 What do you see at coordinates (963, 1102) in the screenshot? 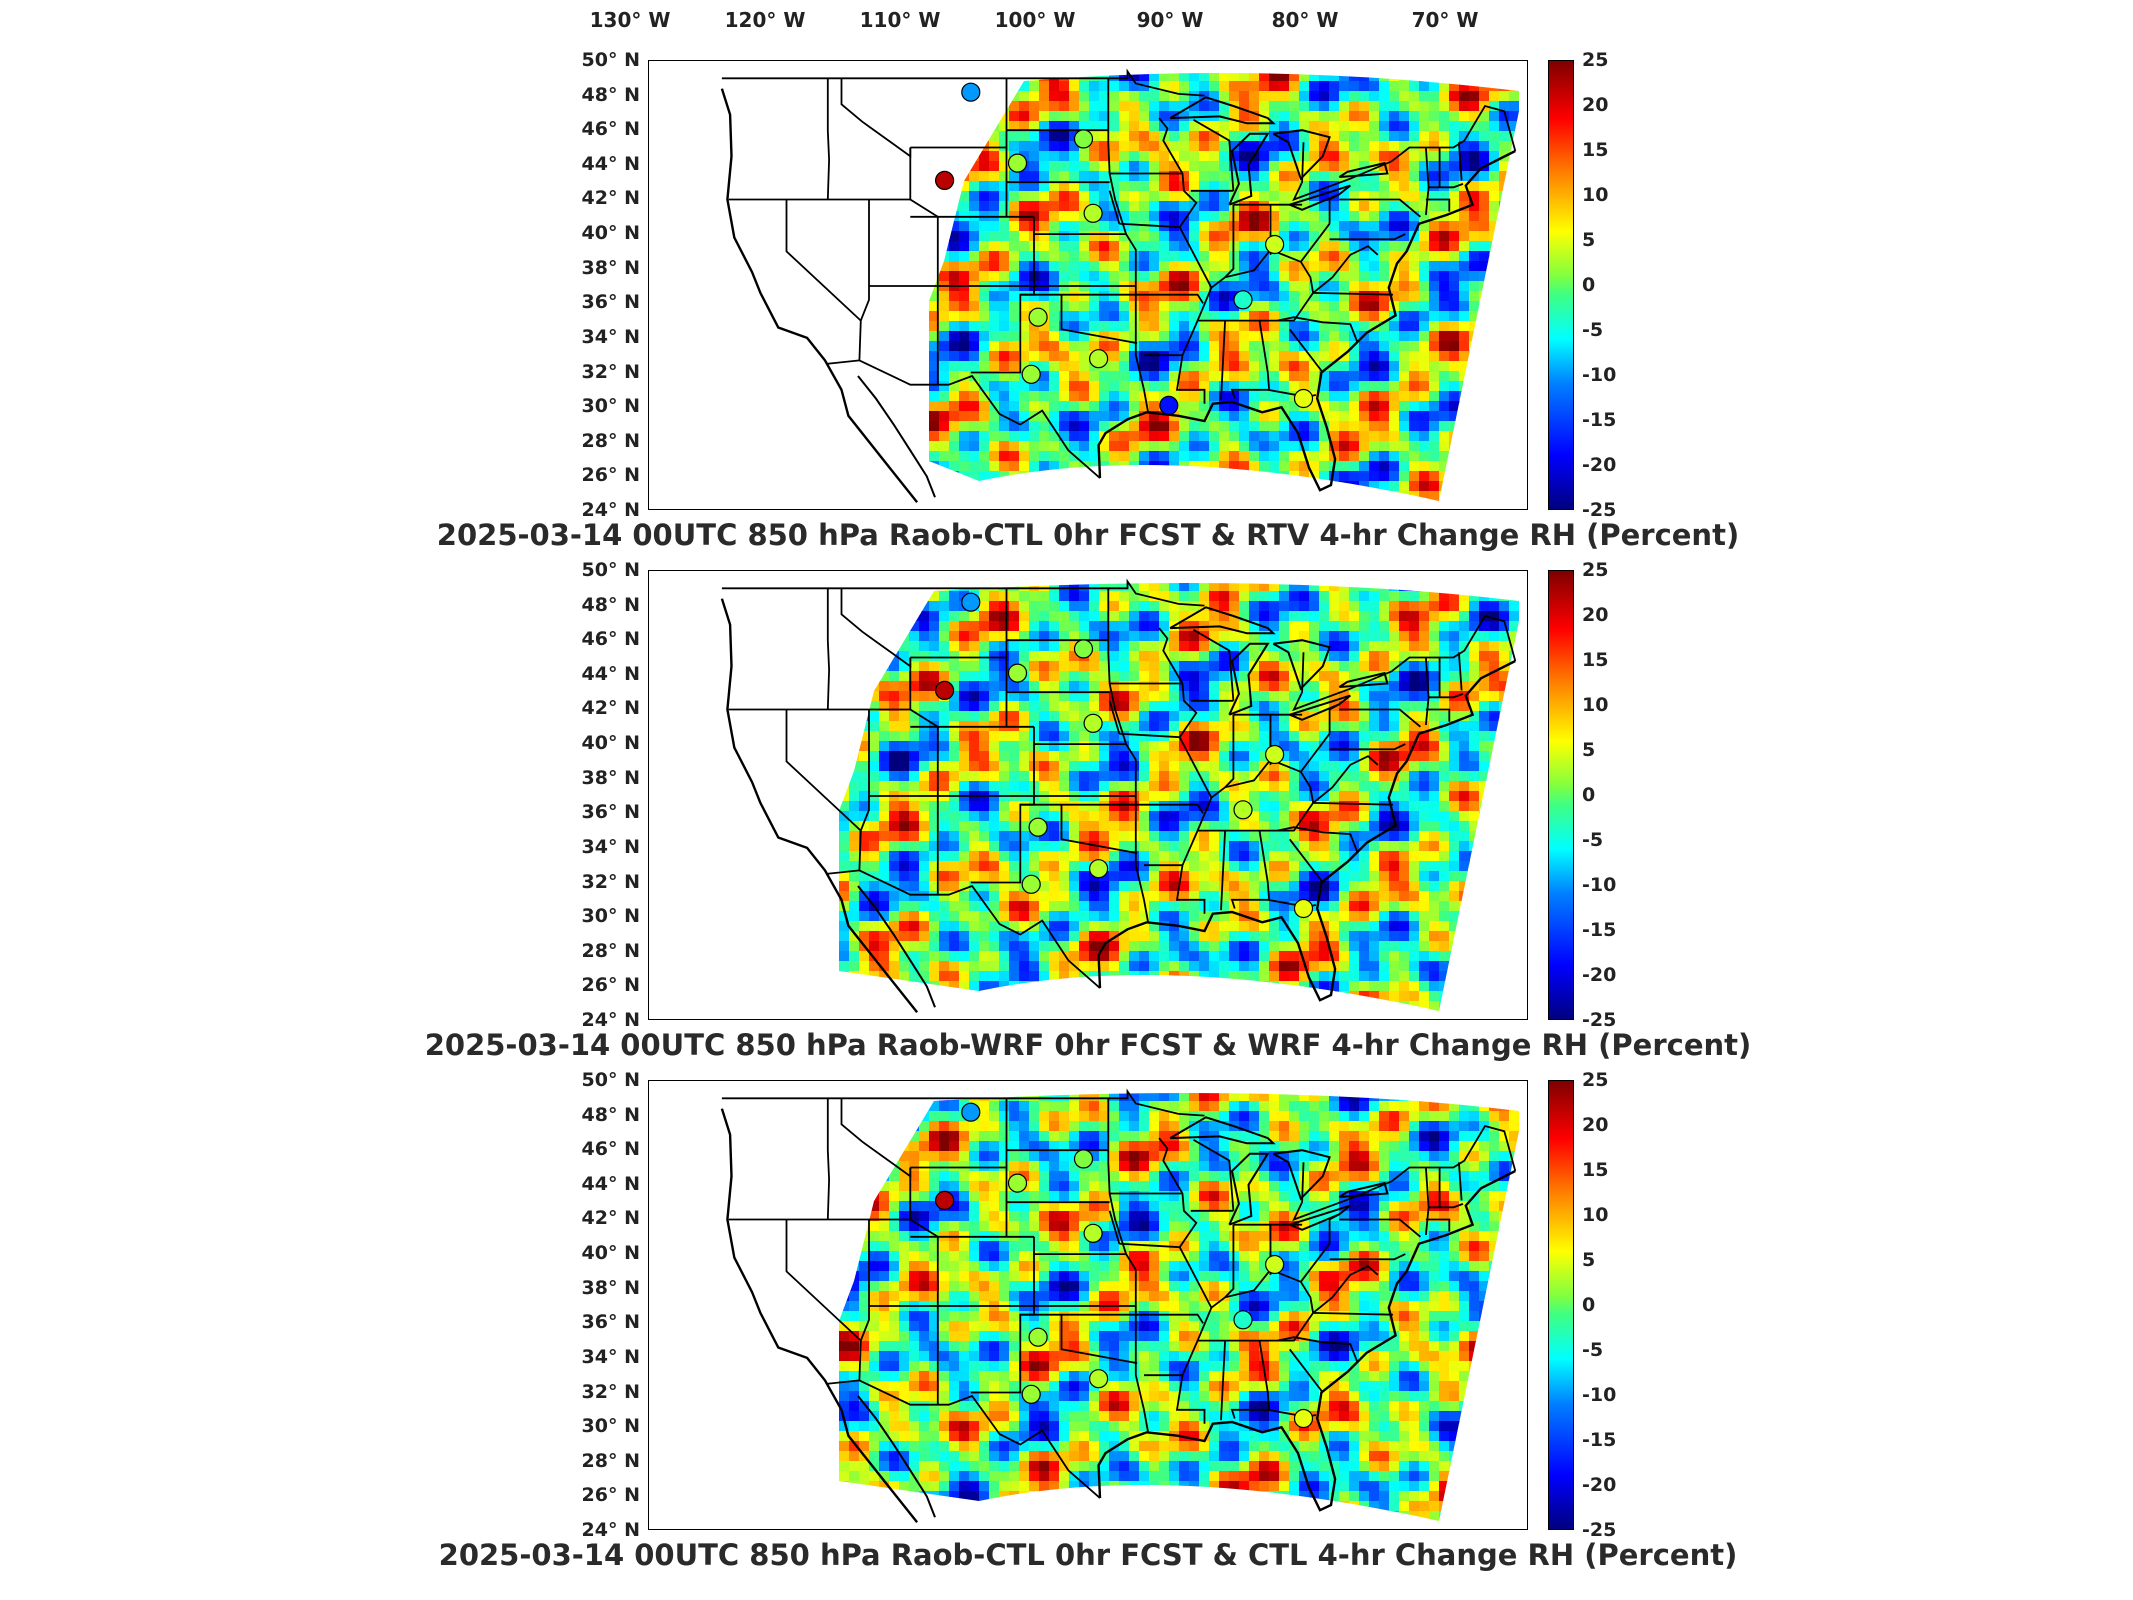
I see `border-canada` at bounding box center [963, 1102].